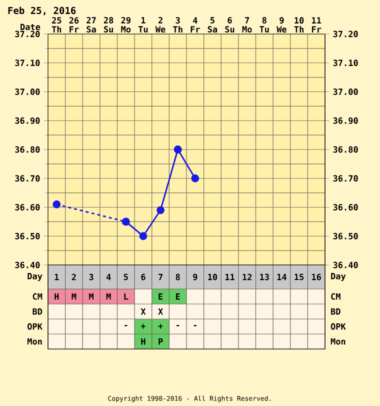  I want to click on x-tick-label: 2 We, so click(160, 24).